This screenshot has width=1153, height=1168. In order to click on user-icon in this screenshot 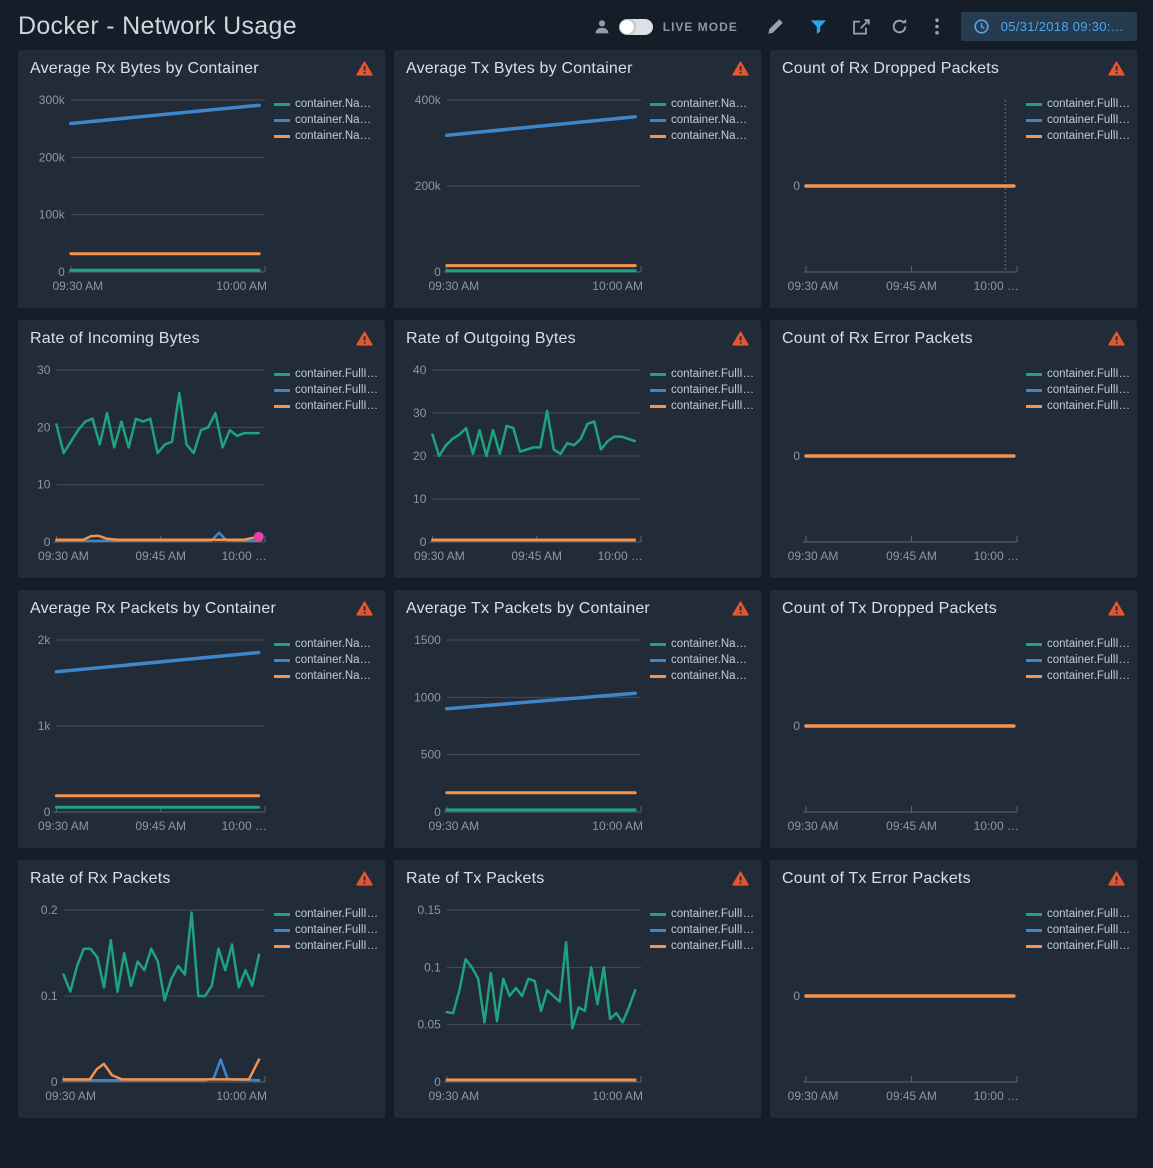, I will do `click(602, 27)`.